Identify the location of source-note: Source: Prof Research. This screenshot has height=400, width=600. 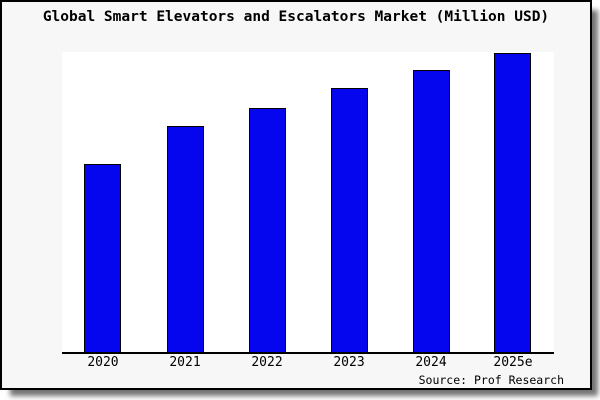
(491, 380).